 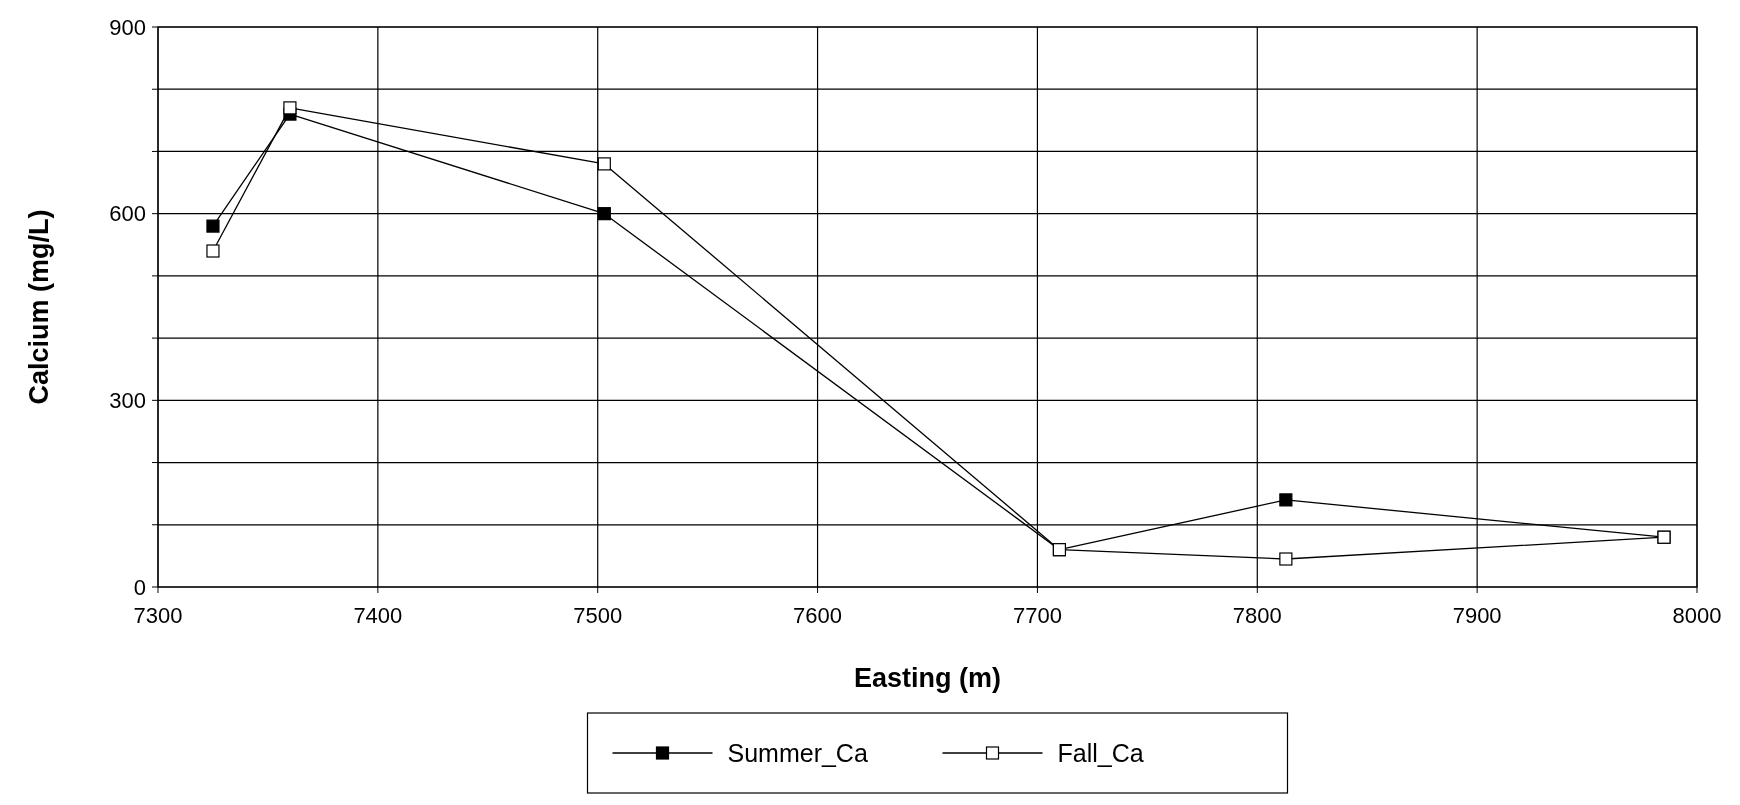 I want to click on x-tick-label: 7500, so click(x=598, y=615).